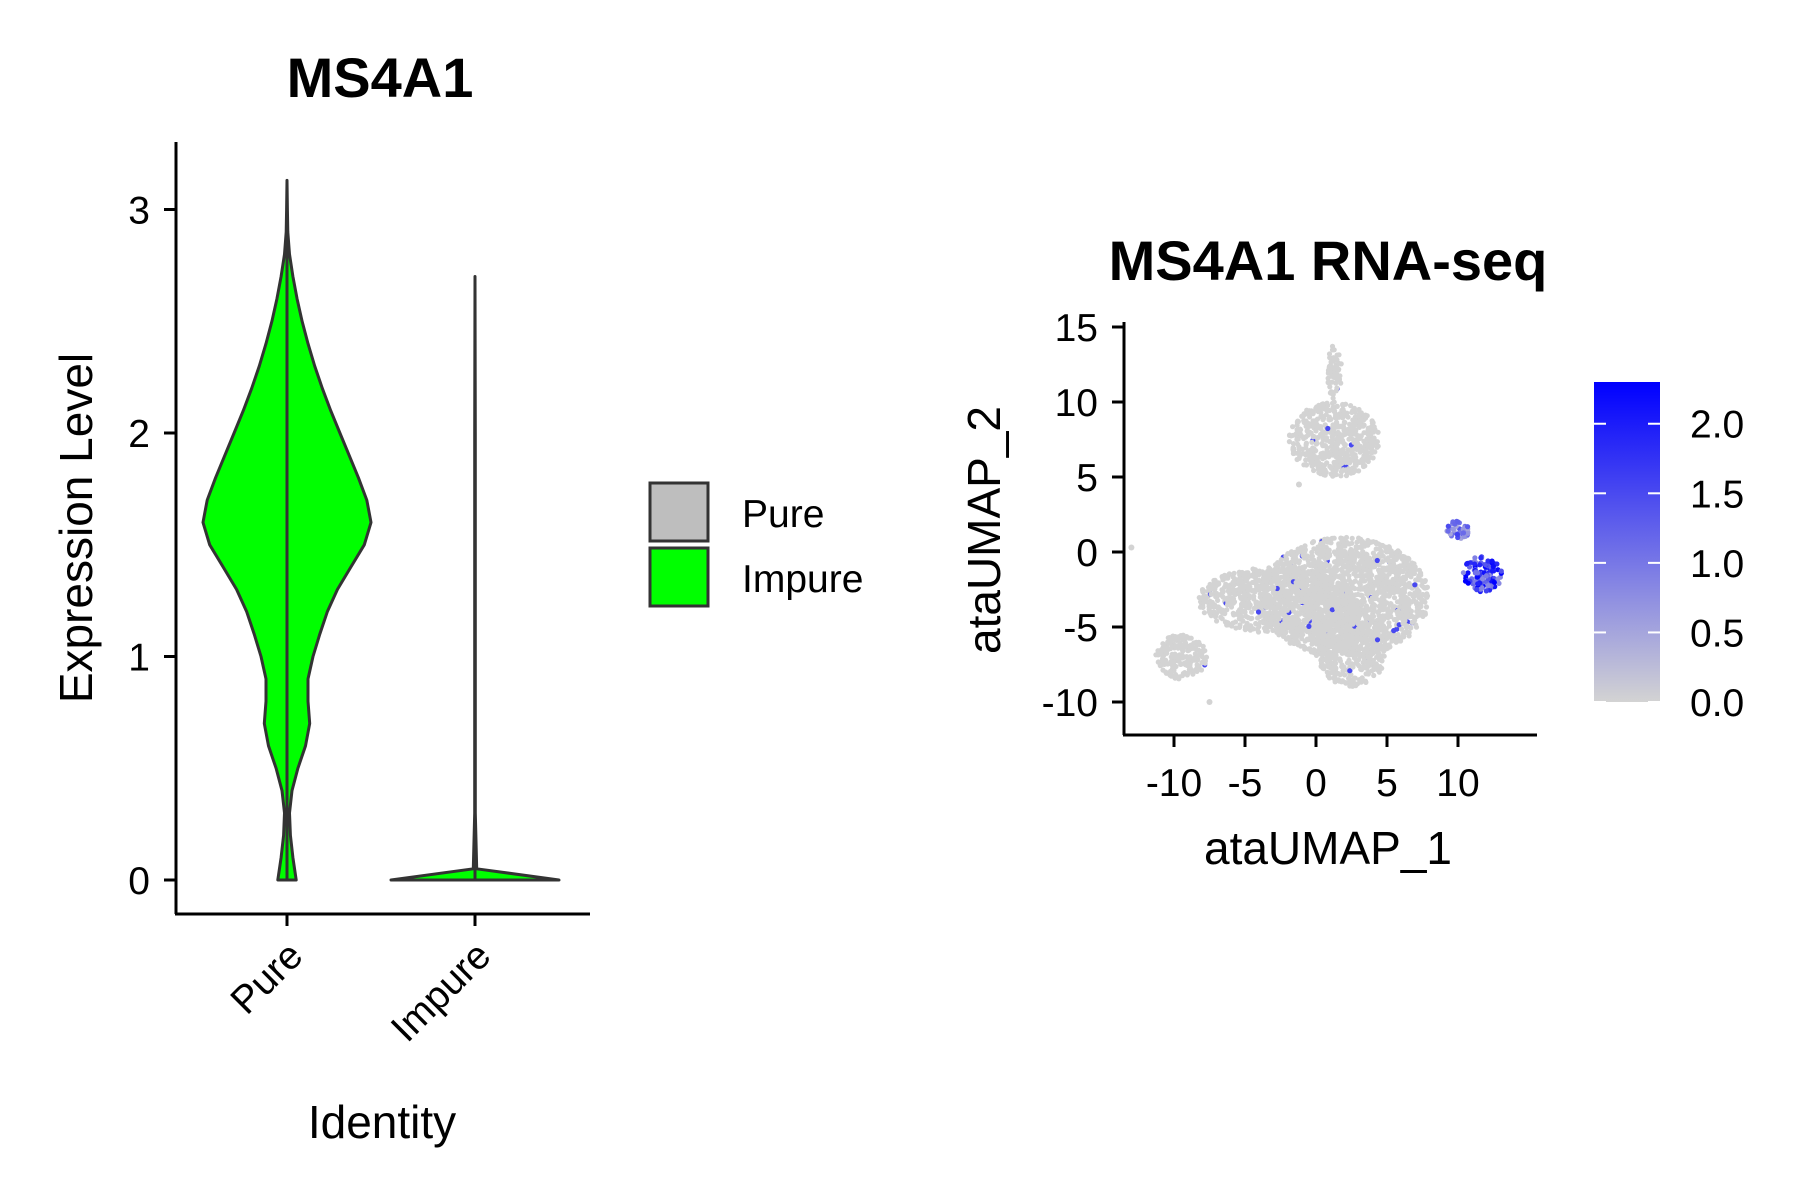 Image resolution: width=1800 pixels, height=1200 pixels. I want to click on violin-title: MS4A1, so click(380, 77).